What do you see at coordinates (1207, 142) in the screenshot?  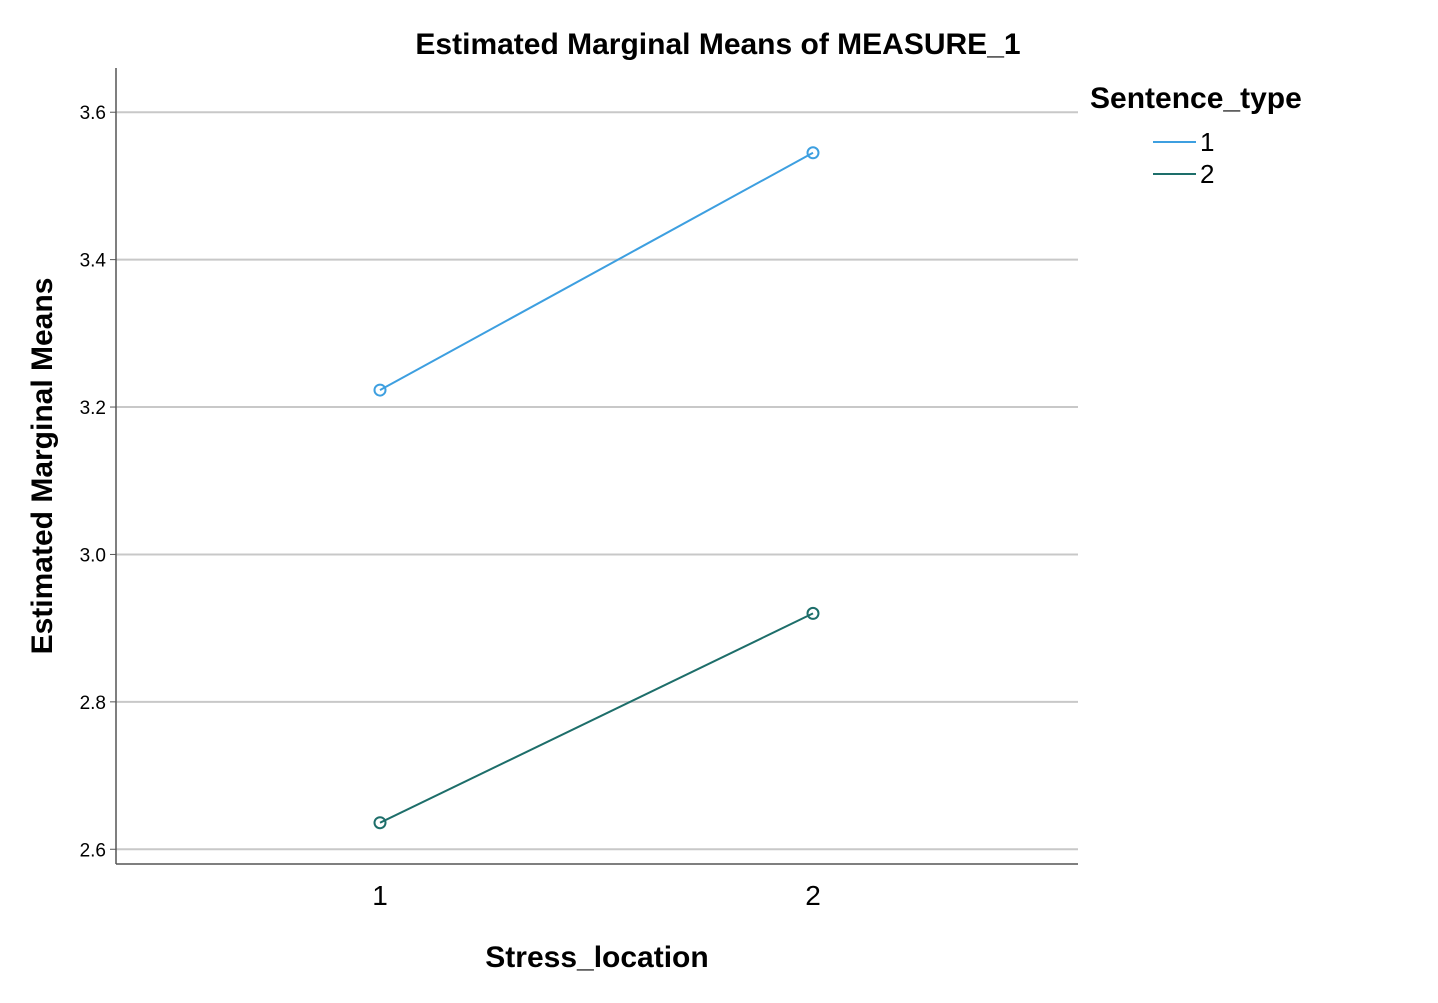 I see `legend-label: 1` at bounding box center [1207, 142].